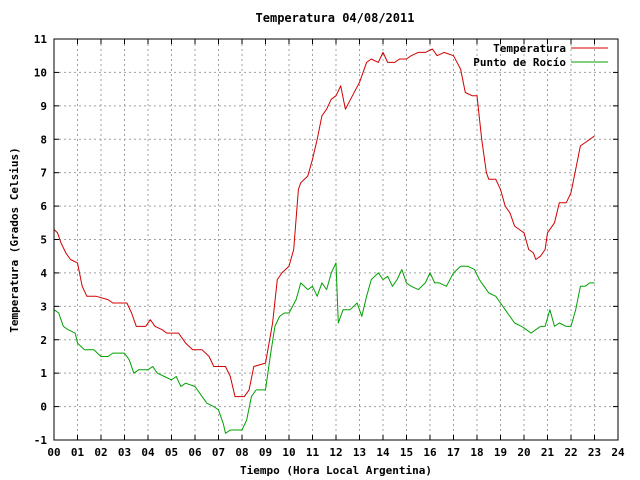 The image size is (640, 480). Describe the element at coordinates (335, 452) in the screenshot. I see `x-tick-label: 12` at that location.